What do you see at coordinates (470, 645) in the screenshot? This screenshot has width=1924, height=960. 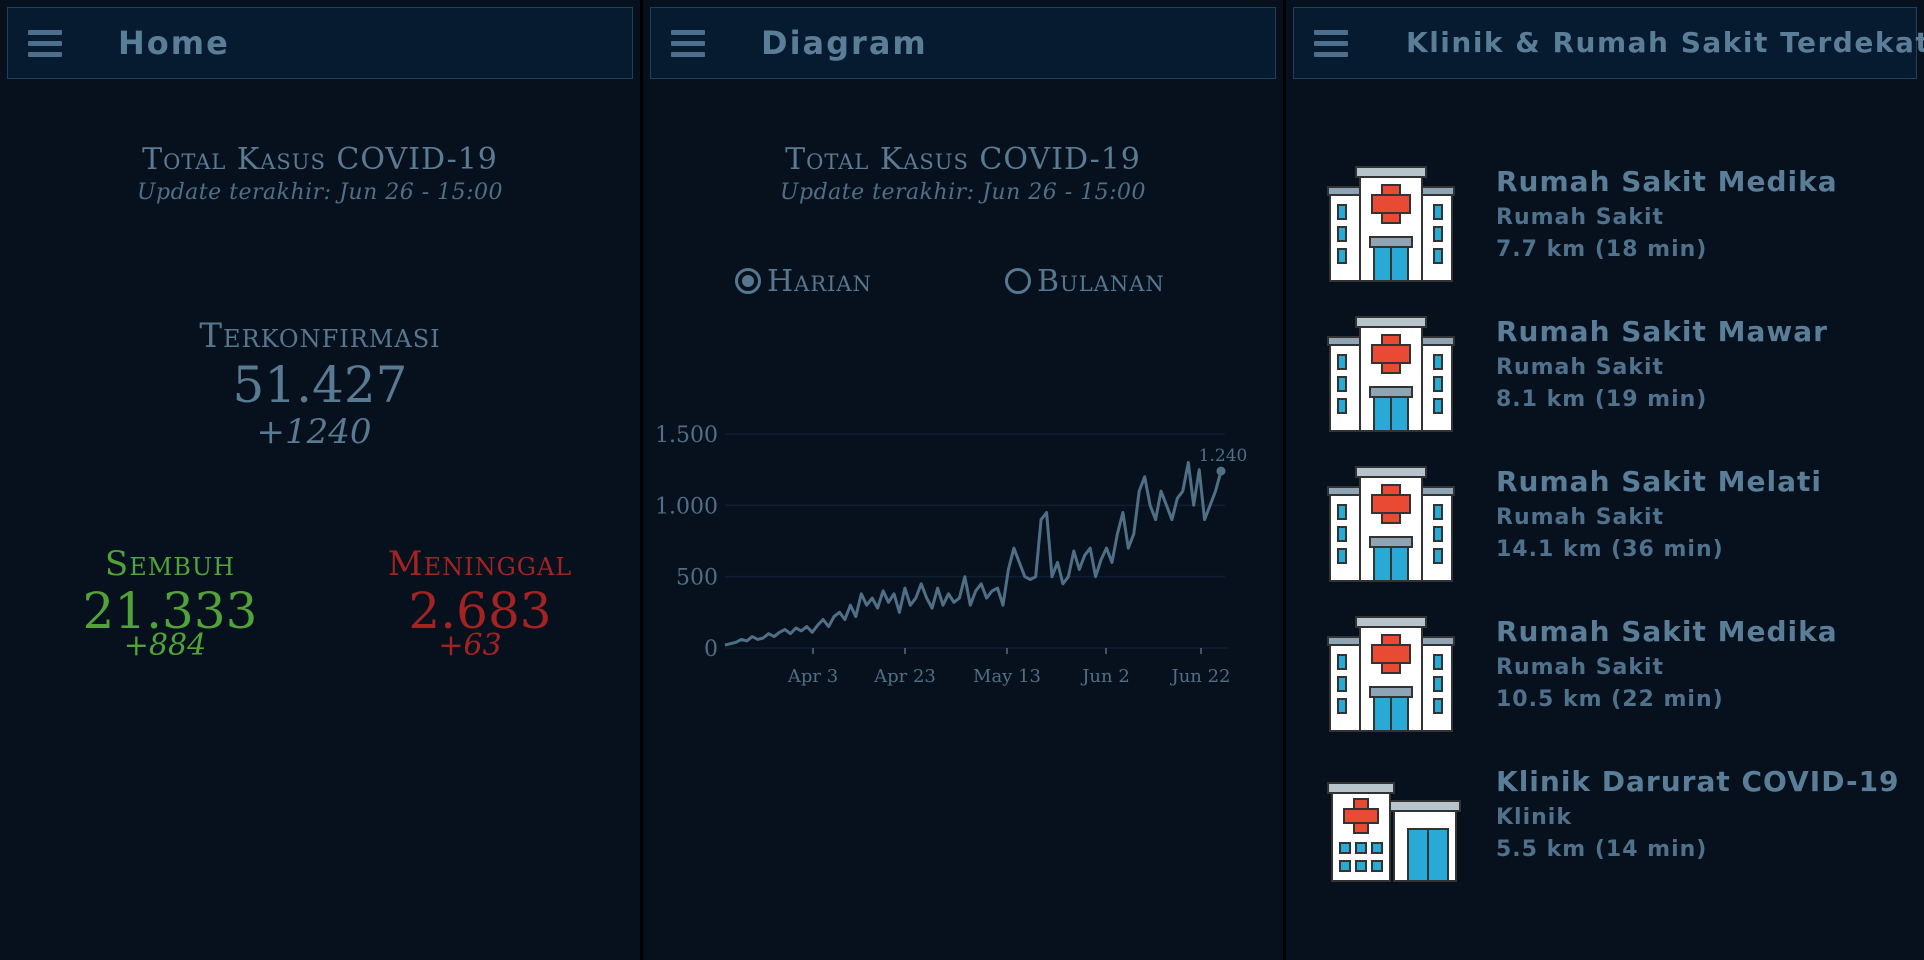 I see `deaths-delta: +63` at bounding box center [470, 645].